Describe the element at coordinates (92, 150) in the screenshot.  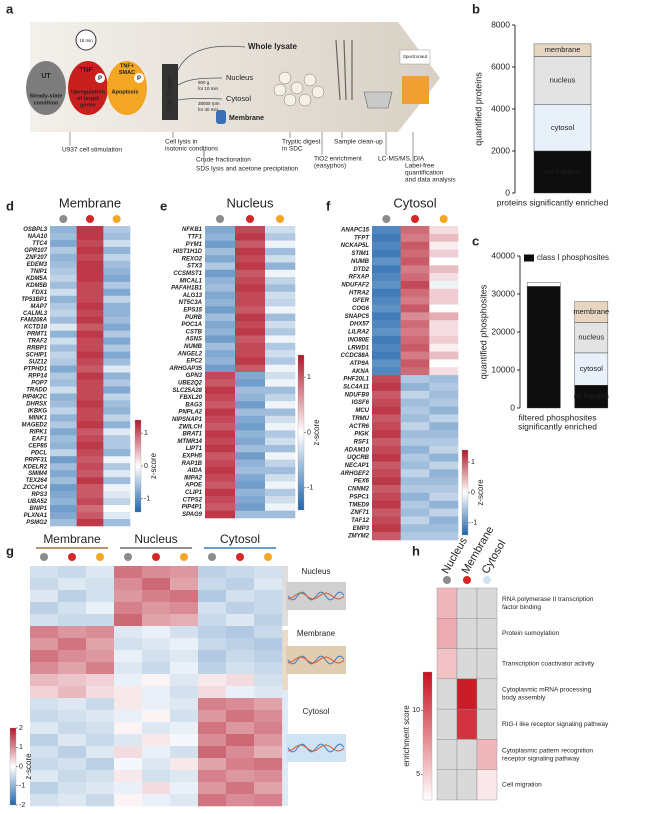
I see `step-label: U937 cell stimulation` at that location.